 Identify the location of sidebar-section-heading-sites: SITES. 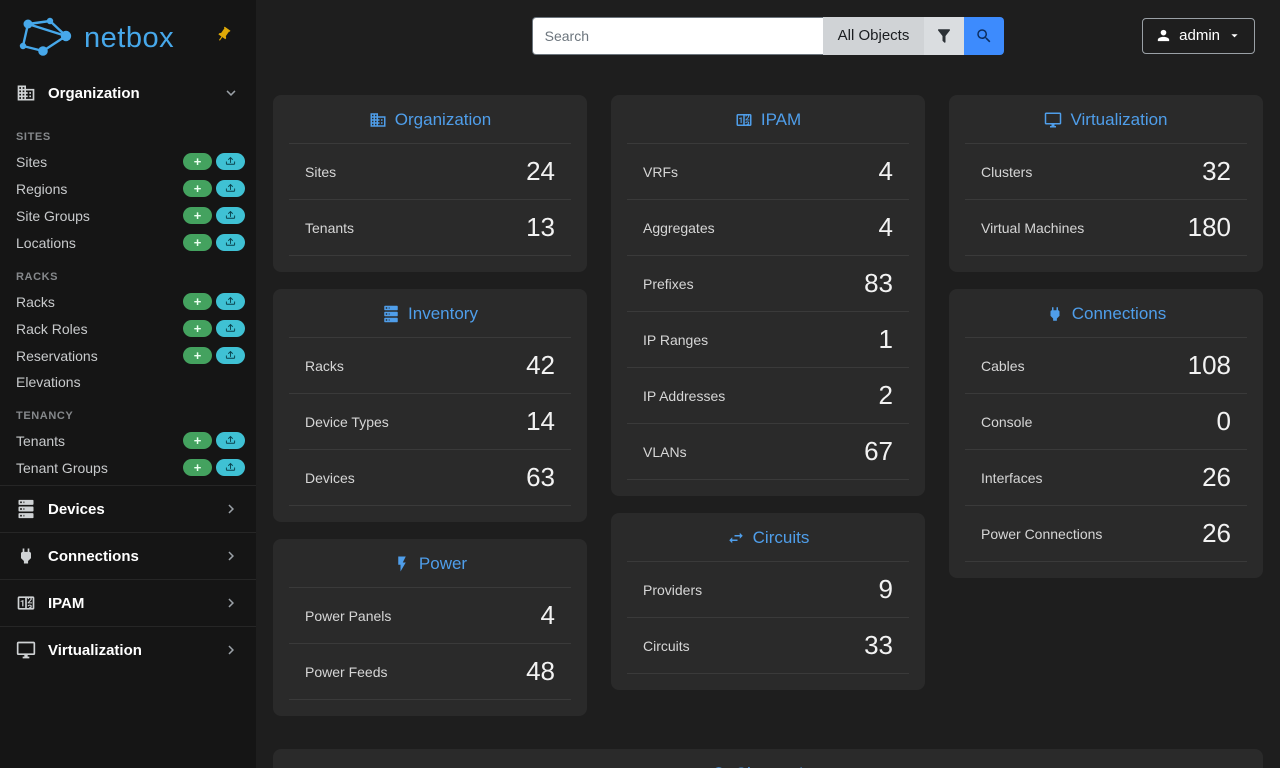
(33, 137).